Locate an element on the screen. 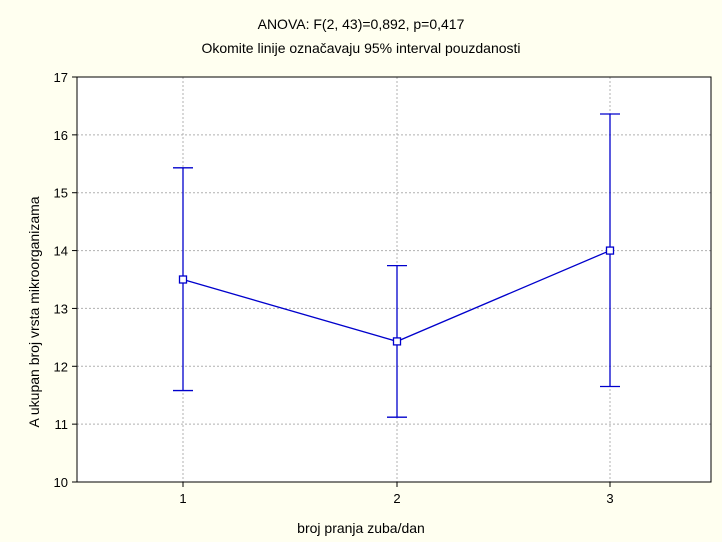 The image size is (722, 542). x-tick-label: 1 is located at coordinates (182, 498).